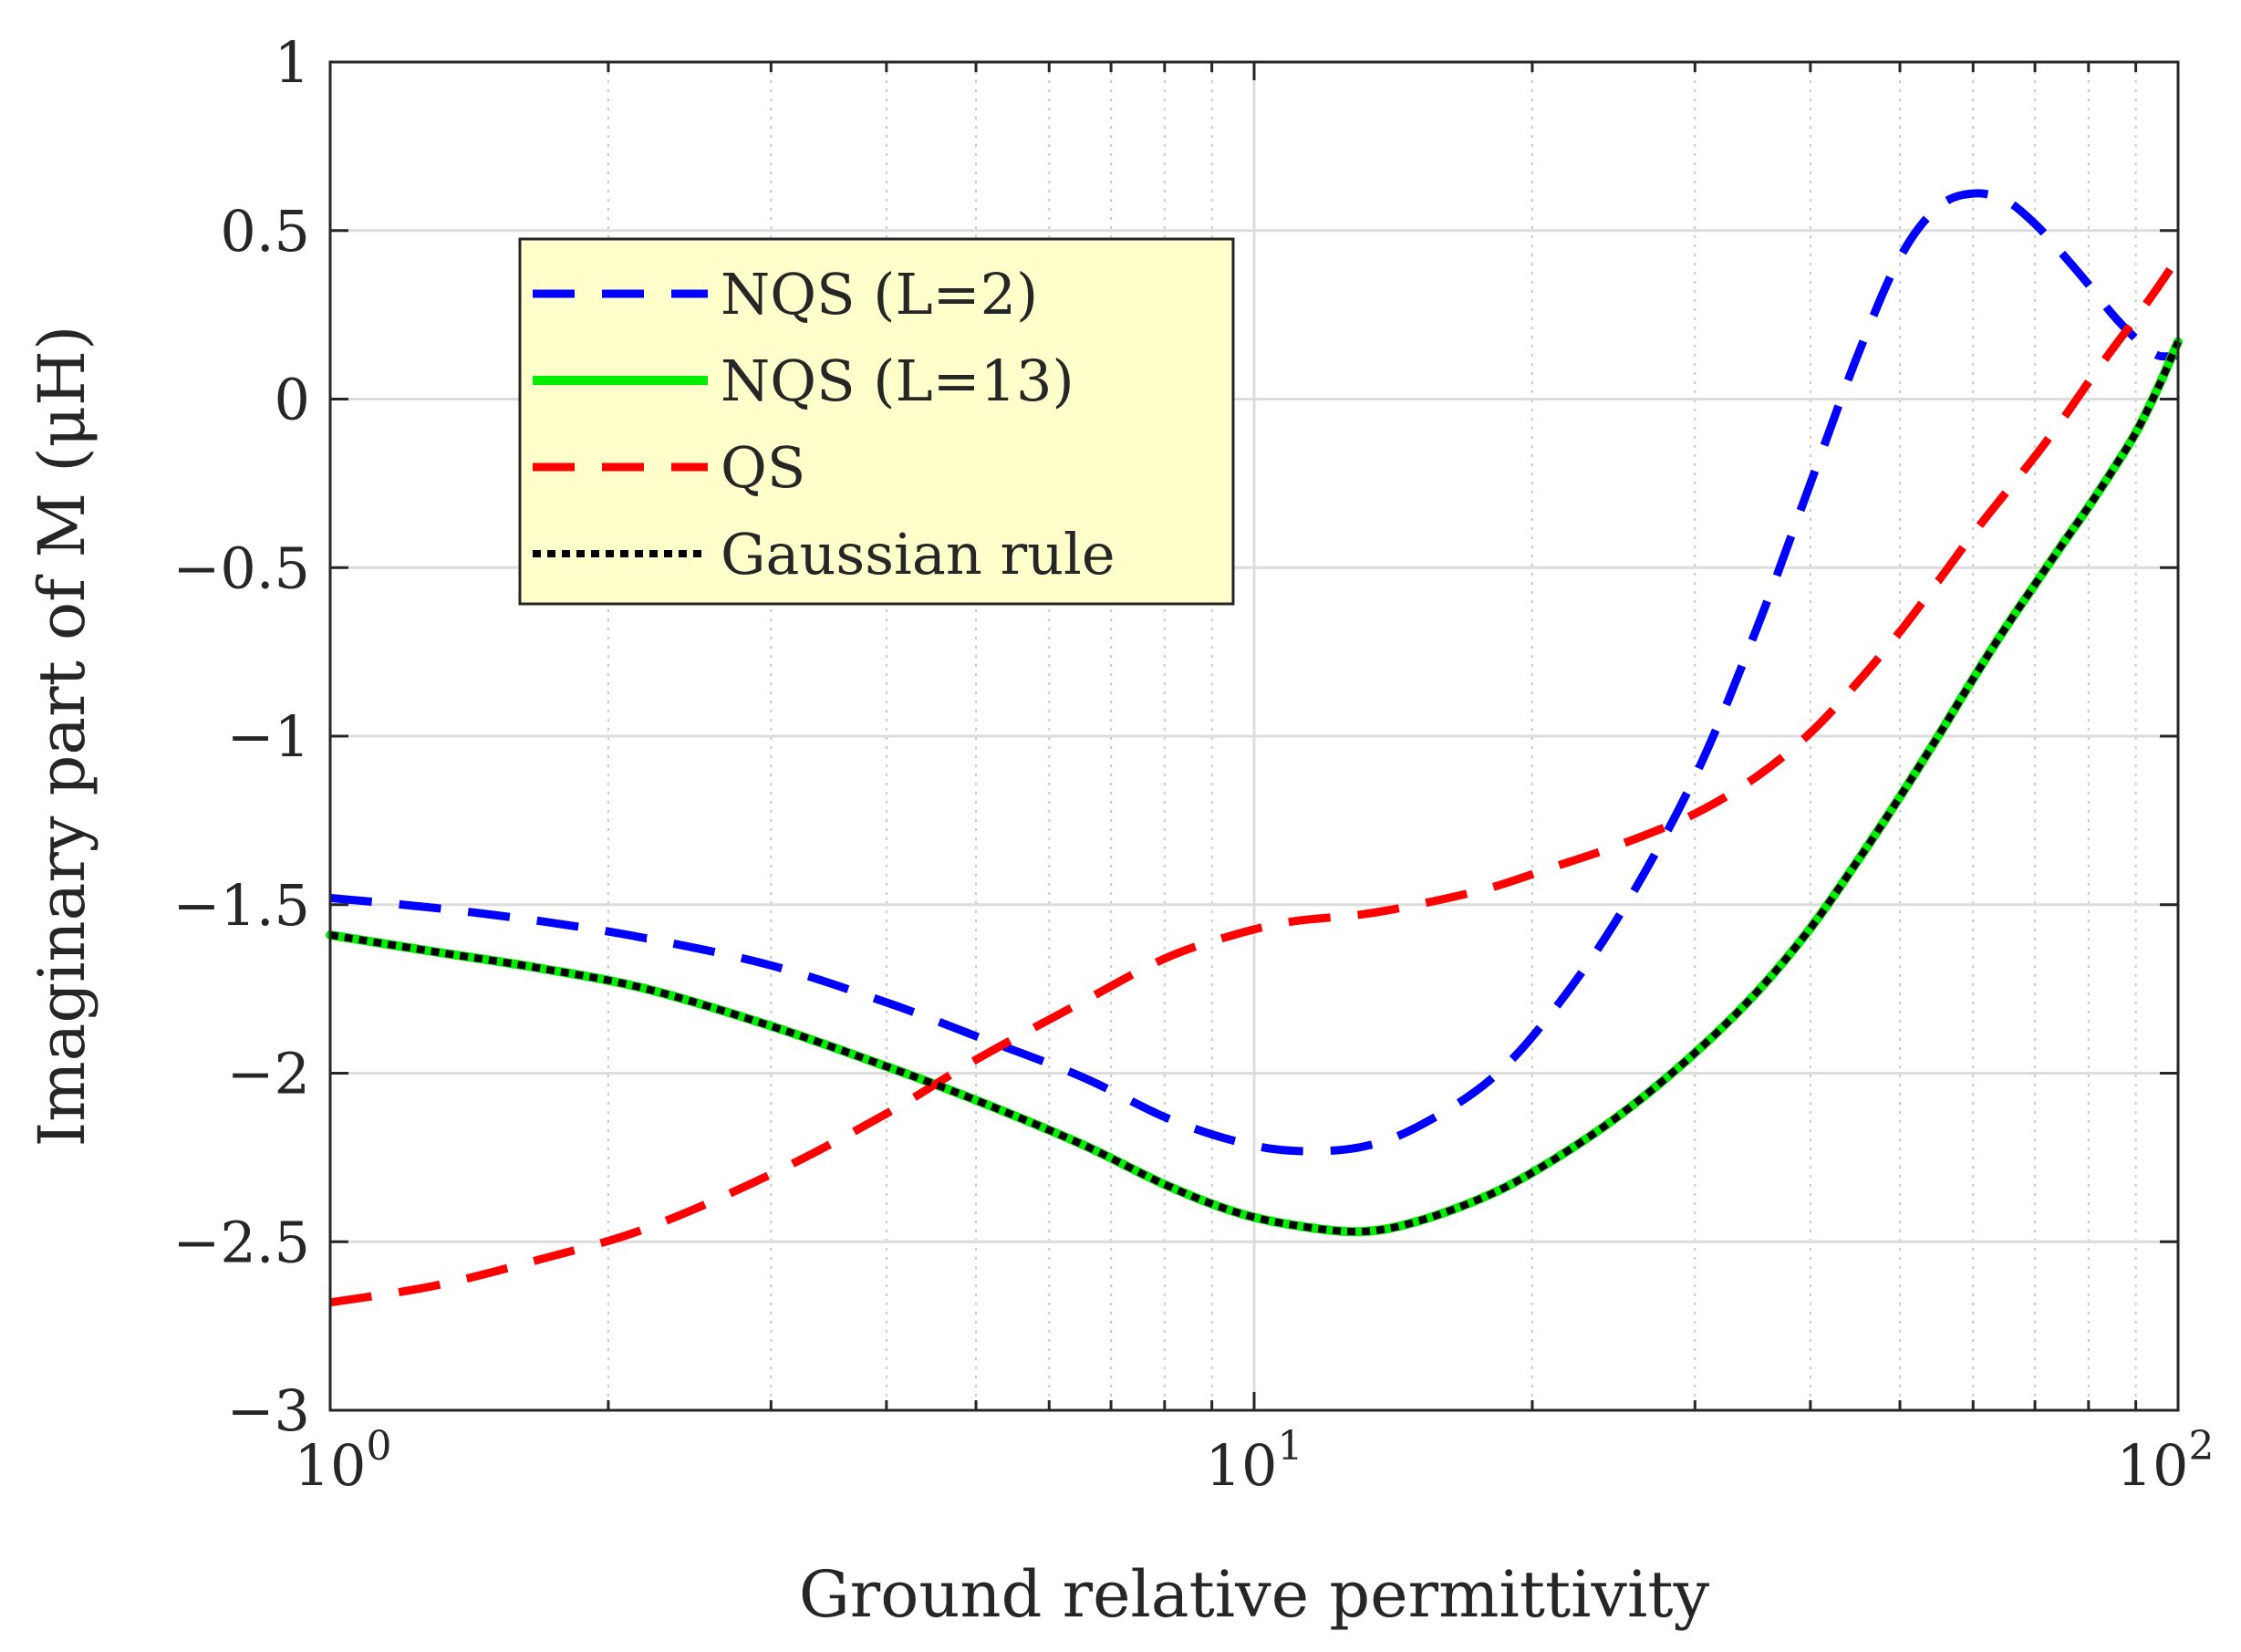  What do you see at coordinates (763, 467) in the screenshot?
I see `legend-label-3: QS` at bounding box center [763, 467].